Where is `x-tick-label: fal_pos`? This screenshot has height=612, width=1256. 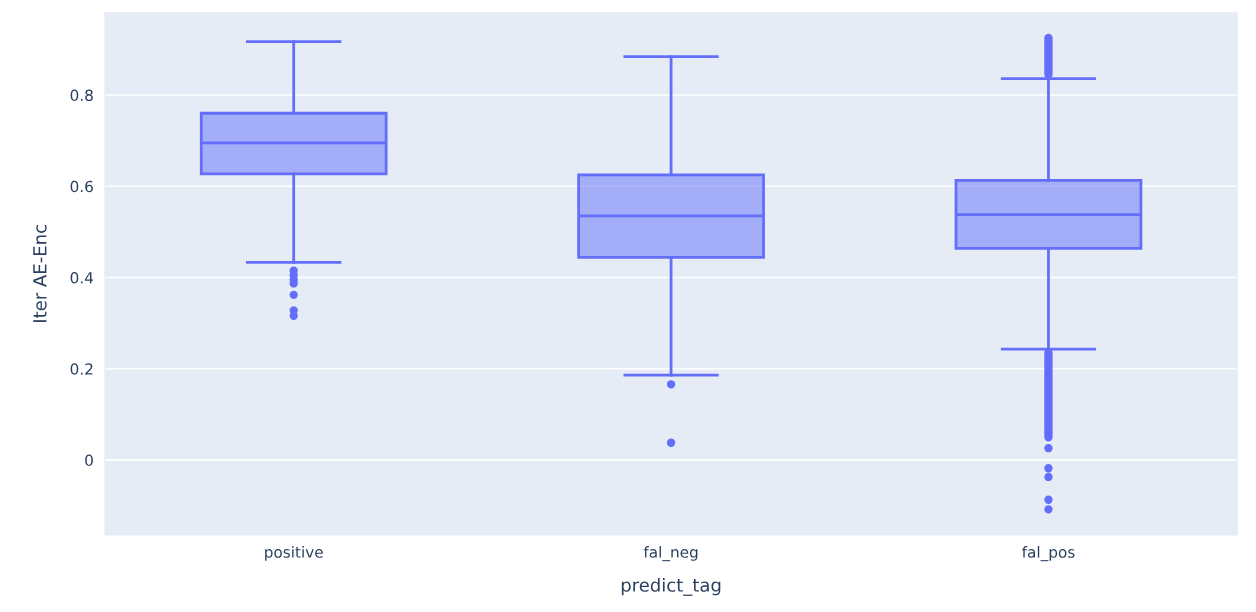 x-tick-label: fal_pos is located at coordinates (1048, 554).